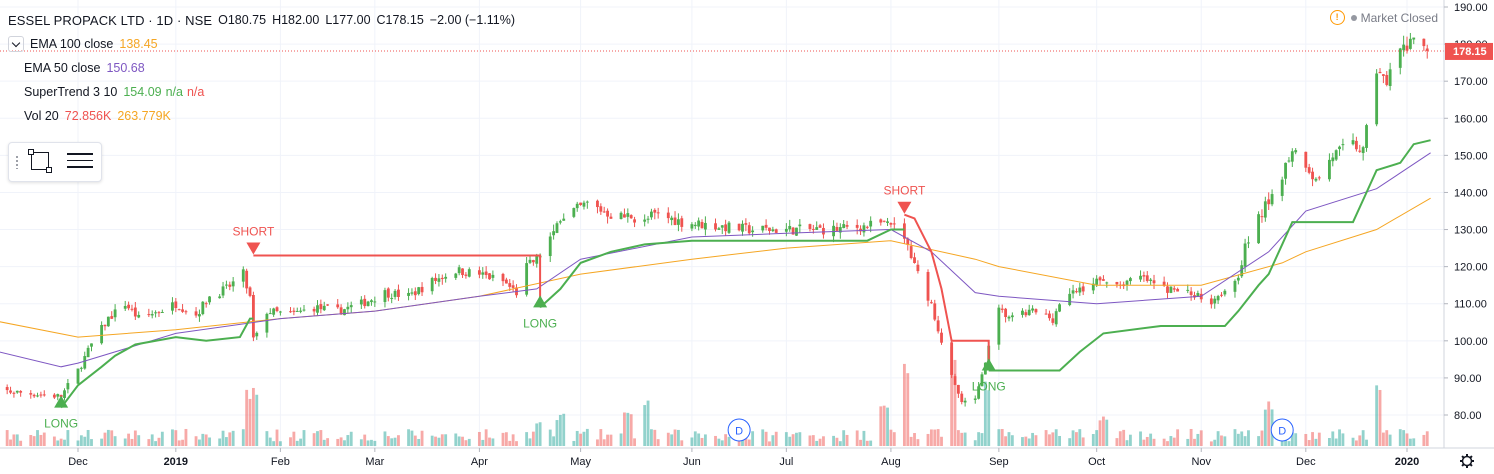 The height and width of the screenshot is (474, 1494). What do you see at coordinates (1470, 305) in the screenshot?
I see `price-tick-label: 110.00` at bounding box center [1470, 305].